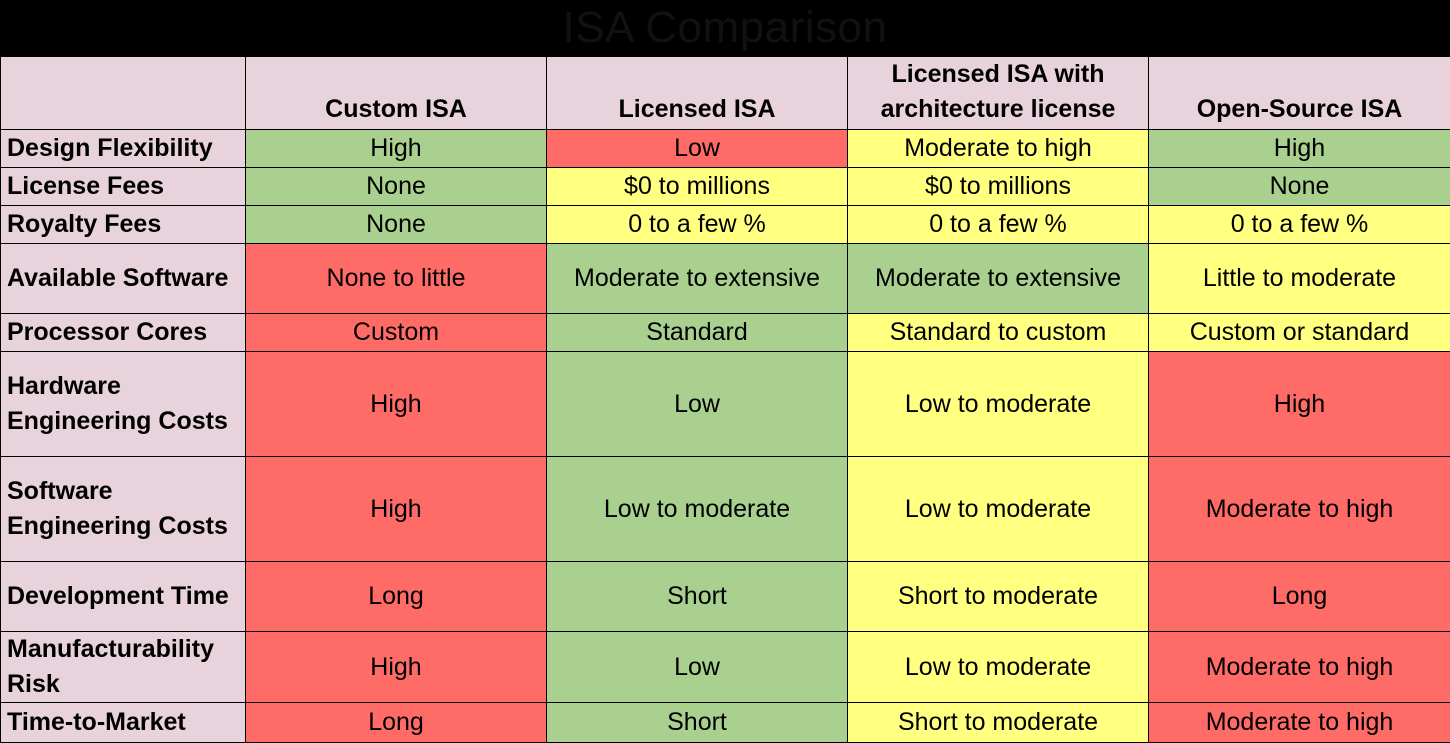 This screenshot has width=1450, height=743. I want to click on rating-cell: Standard, so click(697, 333).